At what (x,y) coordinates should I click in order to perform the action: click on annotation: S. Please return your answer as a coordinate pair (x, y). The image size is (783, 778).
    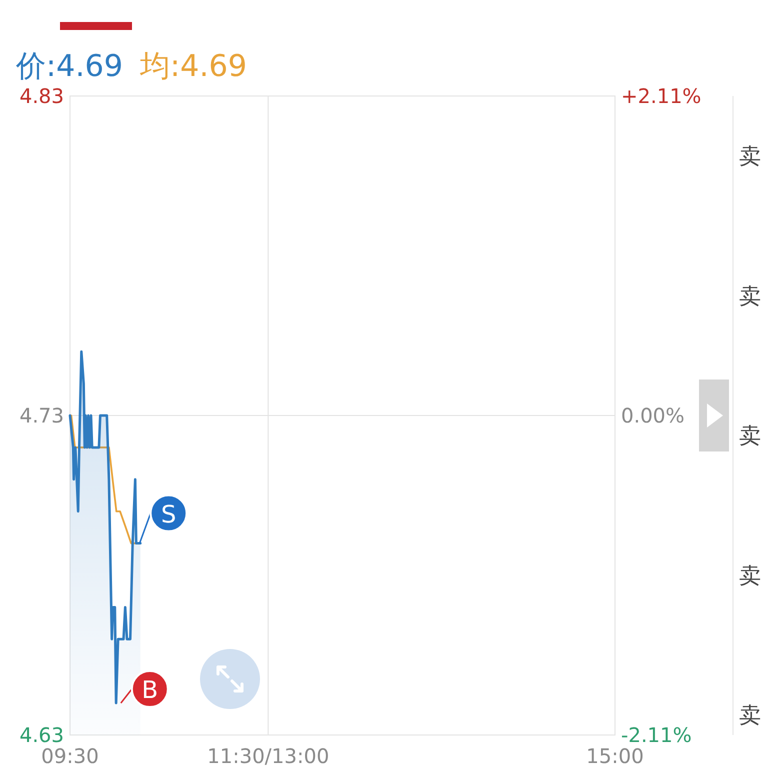
    Looking at the image, I should click on (168, 514).